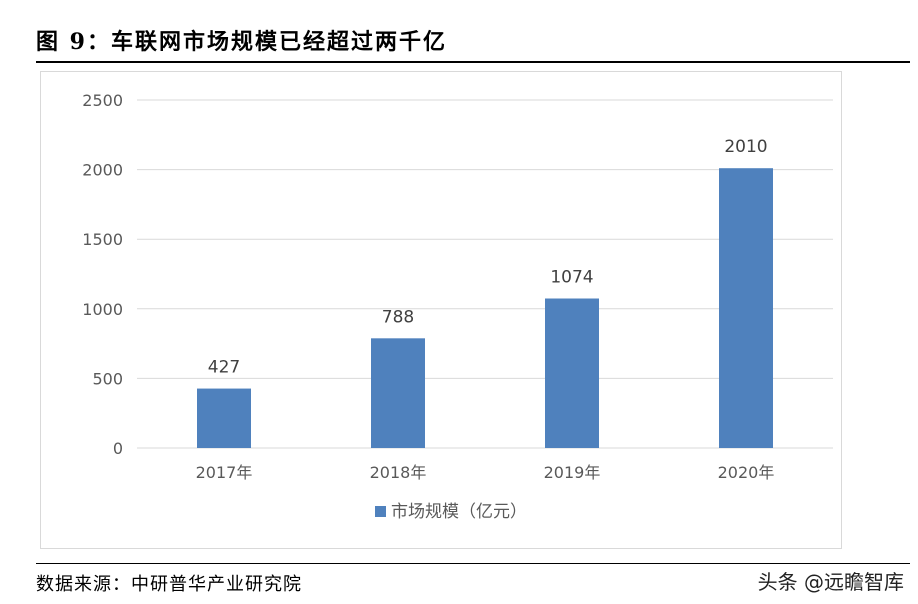  What do you see at coordinates (830, 582) in the screenshot?
I see `watermark: 头条 @远瞻智库` at bounding box center [830, 582].